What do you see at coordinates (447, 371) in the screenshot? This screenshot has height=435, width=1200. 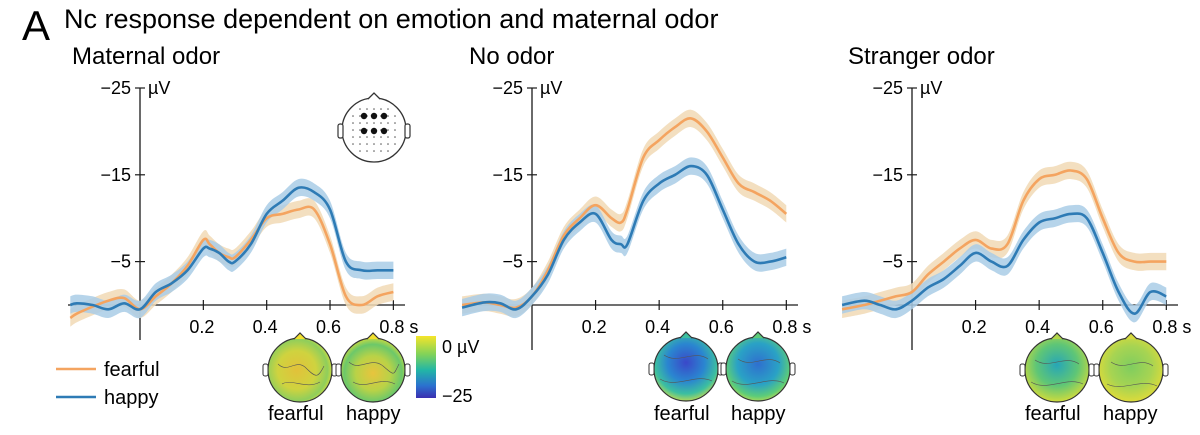 I see `colorbar: 0 µV −25` at bounding box center [447, 371].